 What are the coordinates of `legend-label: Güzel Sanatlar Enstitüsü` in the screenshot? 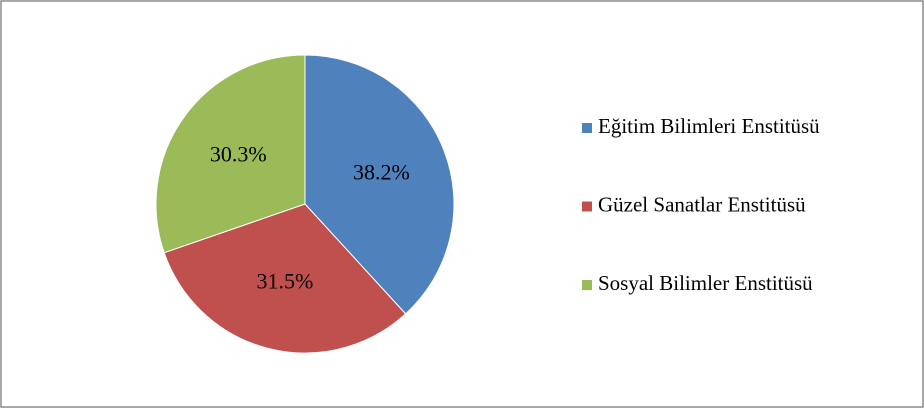 It's located at (702, 204).